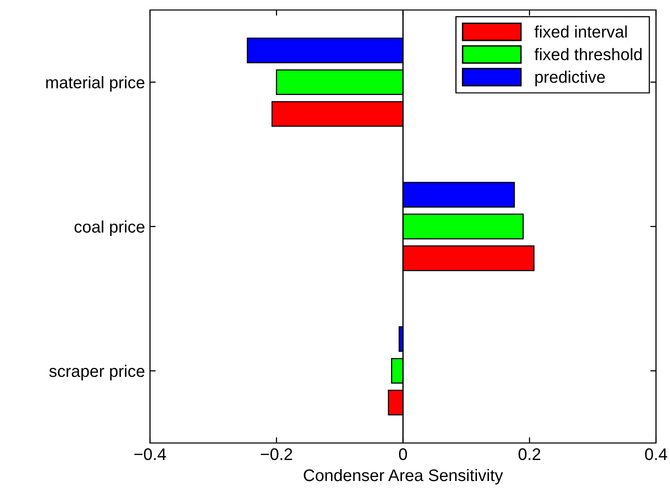 This screenshot has height=503, width=670. Describe the element at coordinates (529, 454) in the screenshot. I see `x-tick-label: 0.2` at that location.